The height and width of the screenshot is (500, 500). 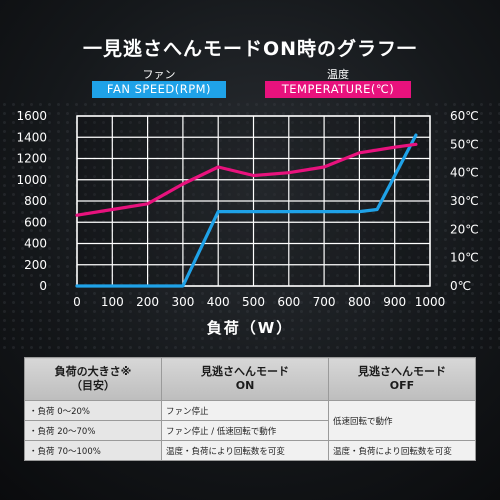 What do you see at coordinates (31, 180) in the screenshot?
I see `y-left-tick-label: 1000` at bounding box center [31, 180].